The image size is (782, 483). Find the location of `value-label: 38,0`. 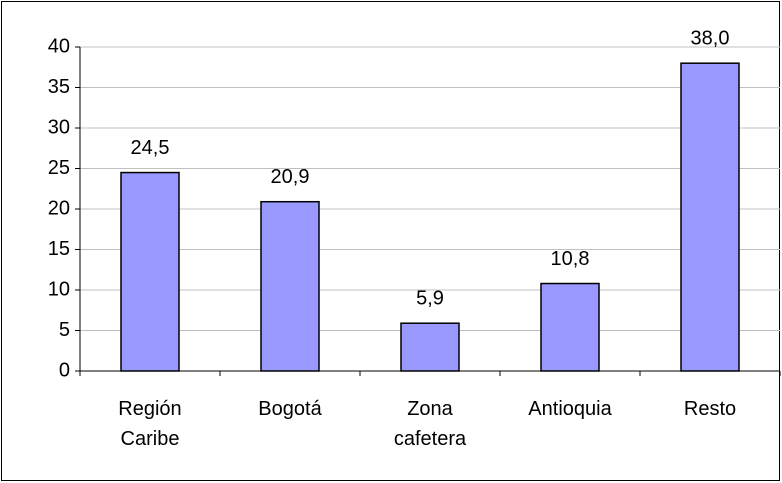

value-label: 38,0 is located at coordinates (710, 38).